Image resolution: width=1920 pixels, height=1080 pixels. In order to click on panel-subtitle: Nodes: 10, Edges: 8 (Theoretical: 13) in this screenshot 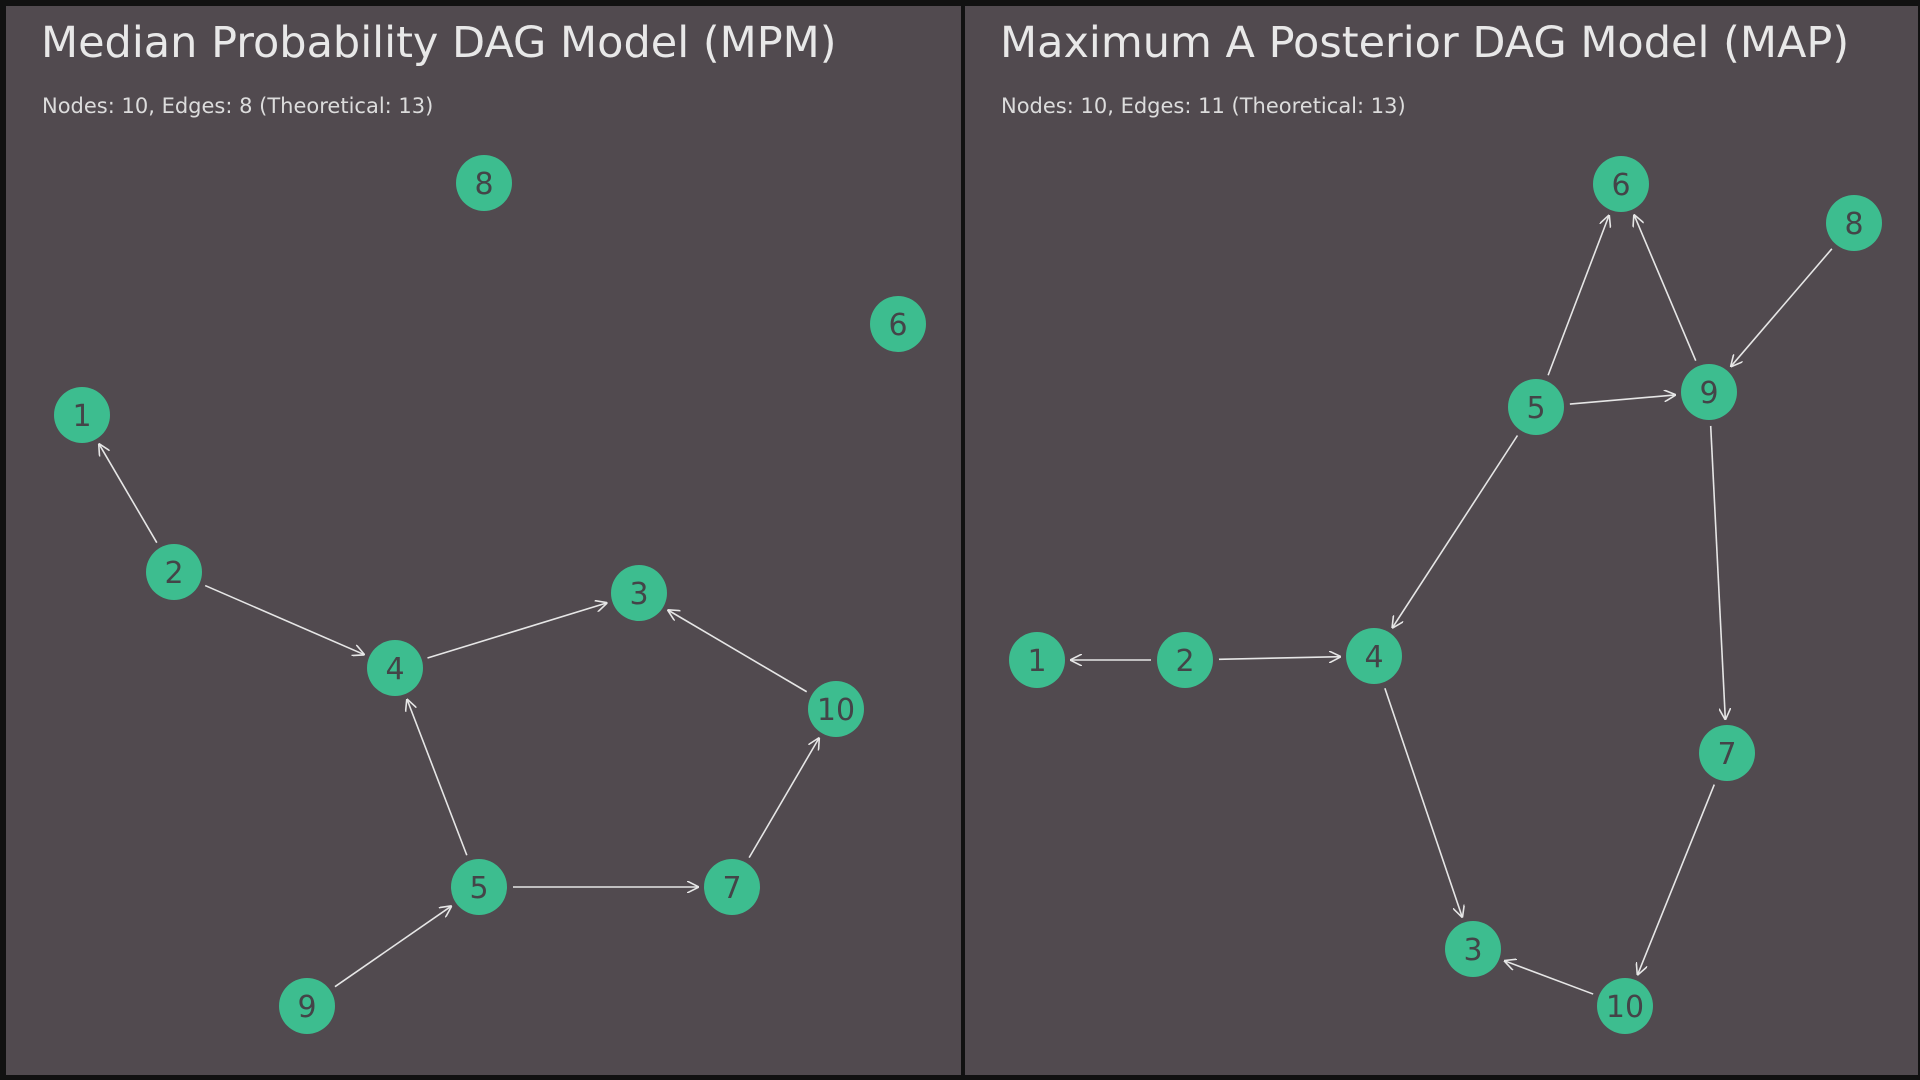, I will do `click(238, 106)`.